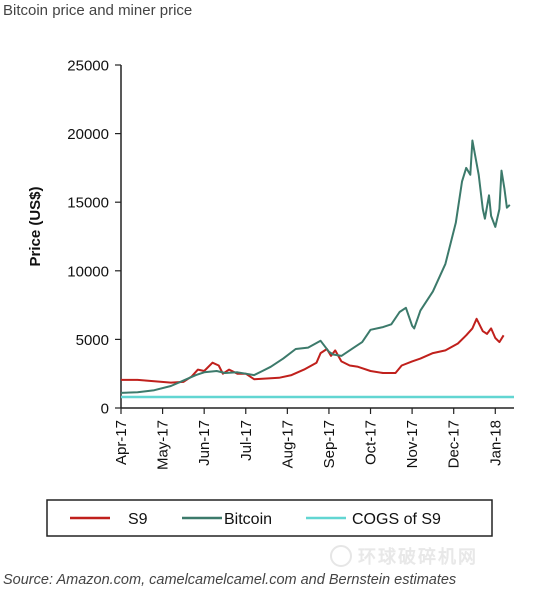 This screenshot has height=594, width=535. I want to click on y-axis: 0 5000 10000 15000 20000 25000, so click(94, 238).